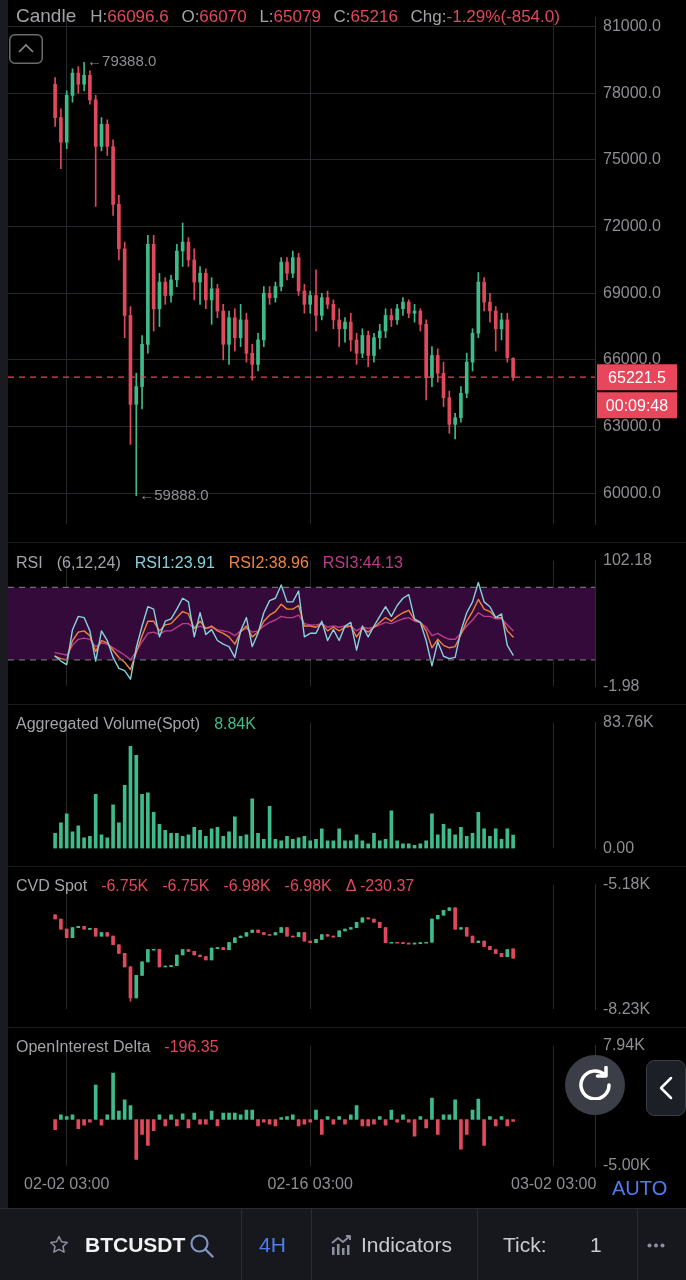 The height and width of the screenshot is (1280, 686). Describe the element at coordinates (553, 1184) in the screenshot. I see `x-tick-label: 03-02 03:00` at that location.